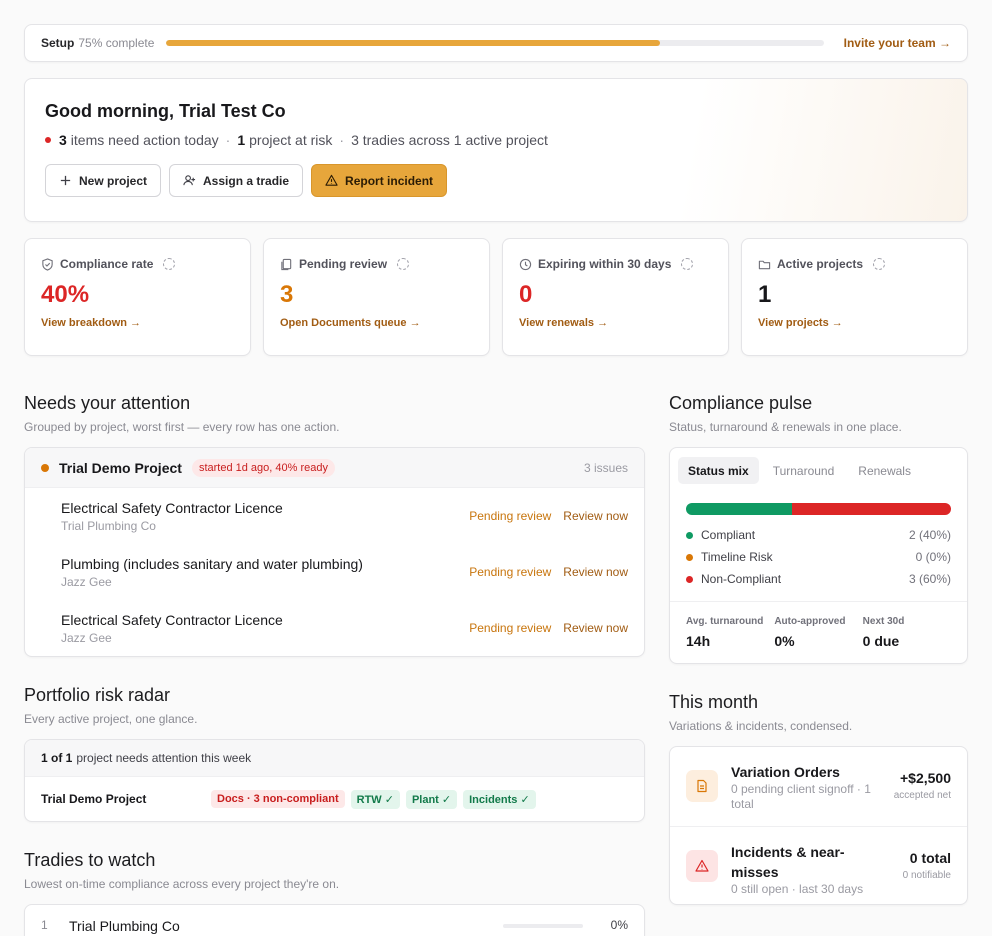 The width and height of the screenshot is (992, 936). I want to click on assign-tradie-button: Assign a tradie, so click(236, 180).